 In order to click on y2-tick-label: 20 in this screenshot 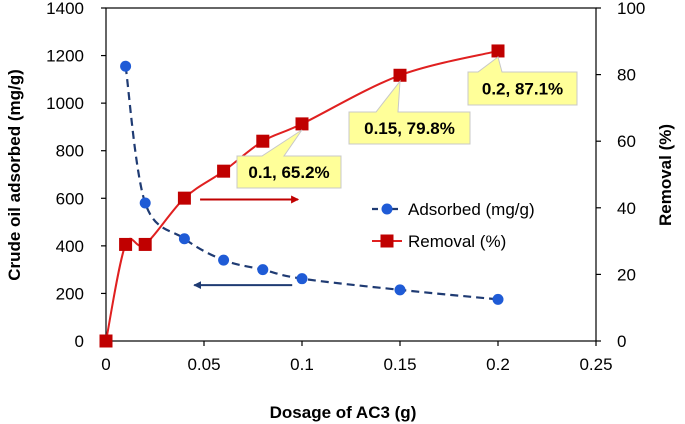, I will do `click(626, 274)`.